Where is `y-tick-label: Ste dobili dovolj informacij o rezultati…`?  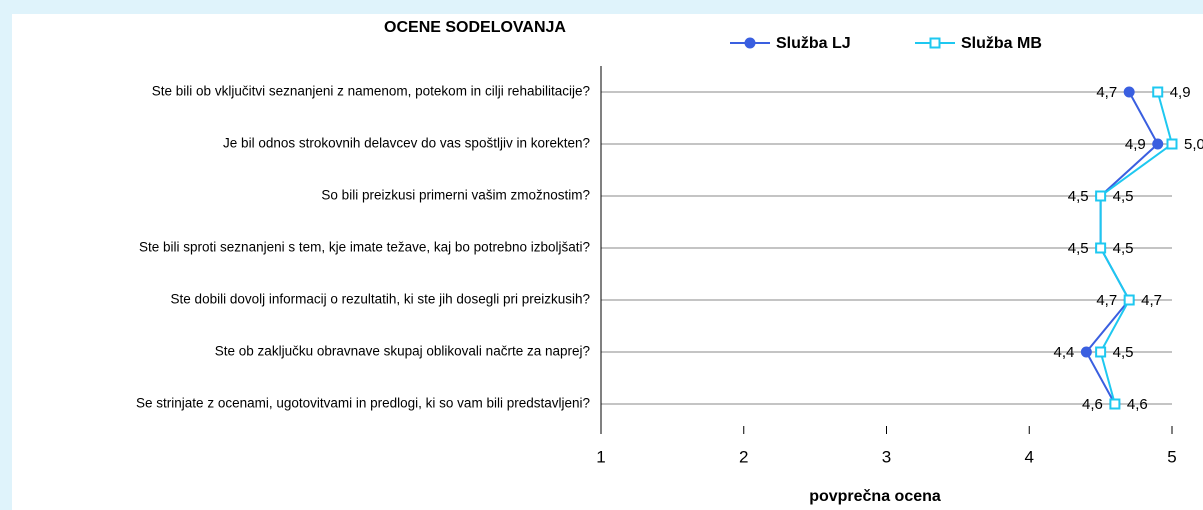 y-tick-label: Ste dobili dovolj informacij o rezultati… is located at coordinates (380, 299).